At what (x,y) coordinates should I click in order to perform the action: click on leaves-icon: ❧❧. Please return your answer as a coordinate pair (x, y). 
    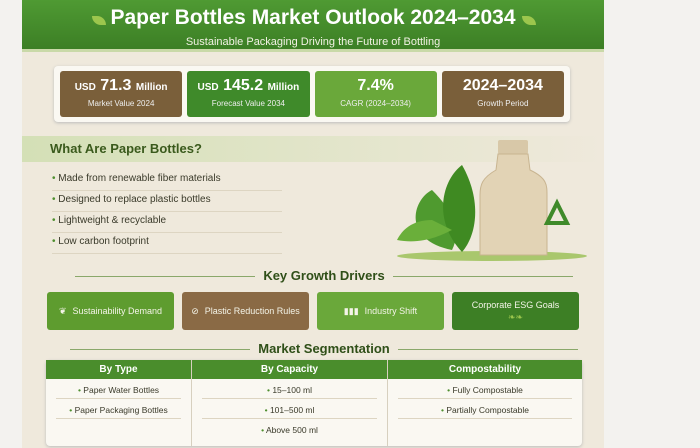
    Looking at the image, I should click on (515, 316).